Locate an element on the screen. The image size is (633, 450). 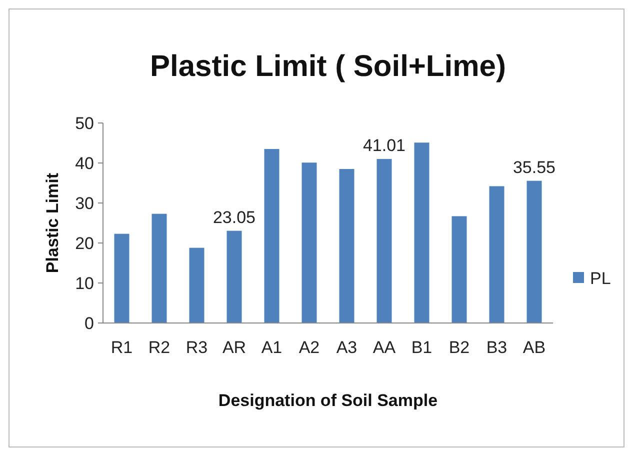
x-tick-label: R3 is located at coordinates (197, 347).